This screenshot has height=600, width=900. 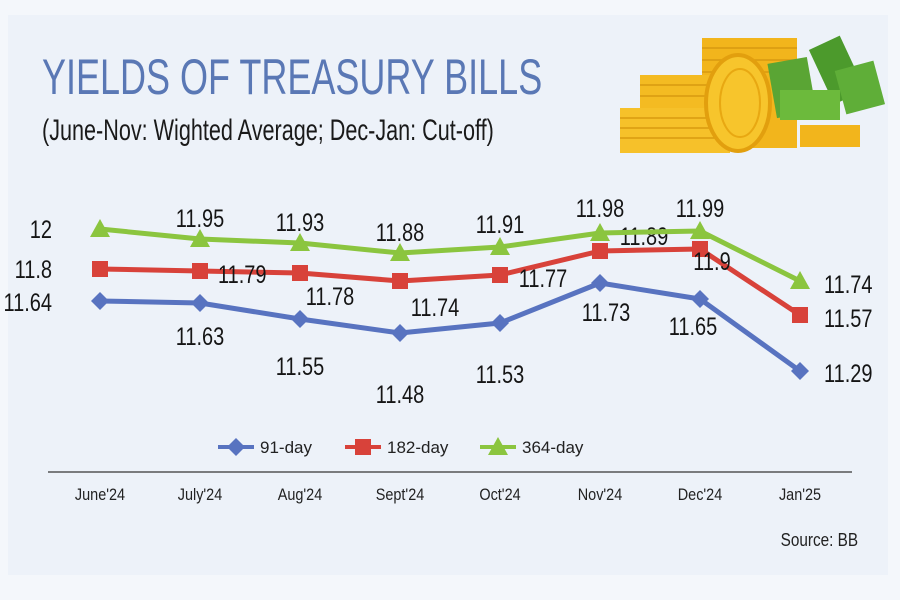 I want to click on data-label-182-day: 11.57, so click(x=848, y=319).